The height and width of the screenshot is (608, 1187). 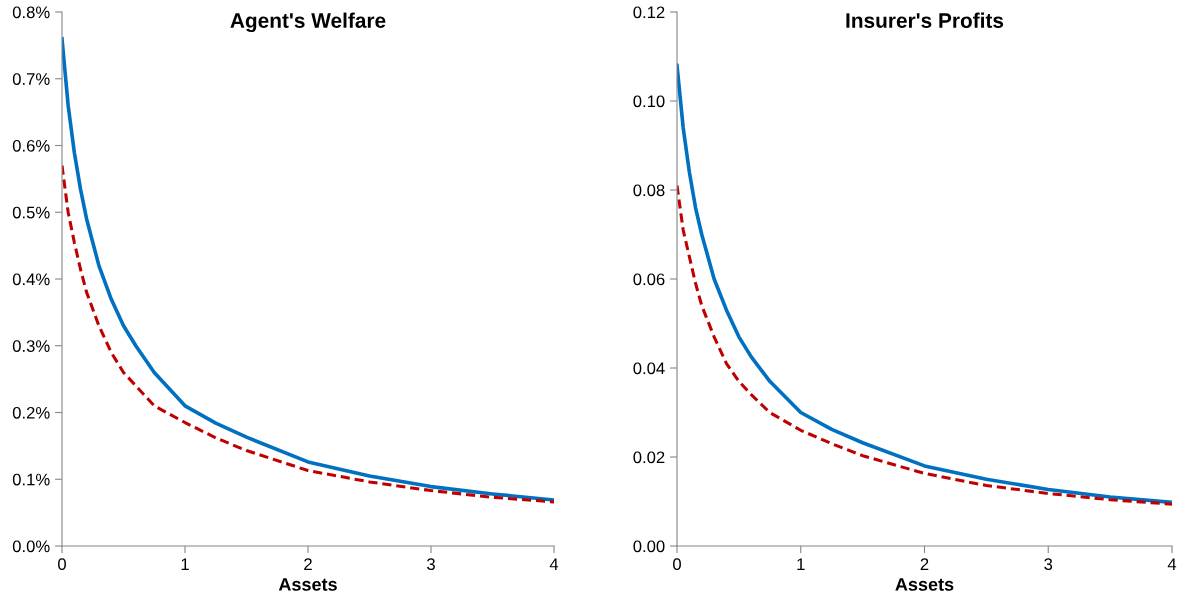 What do you see at coordinates (649, 457) in the screenshot?
I see `y-tick-label: 0.02` at bounding box center [649, 457].